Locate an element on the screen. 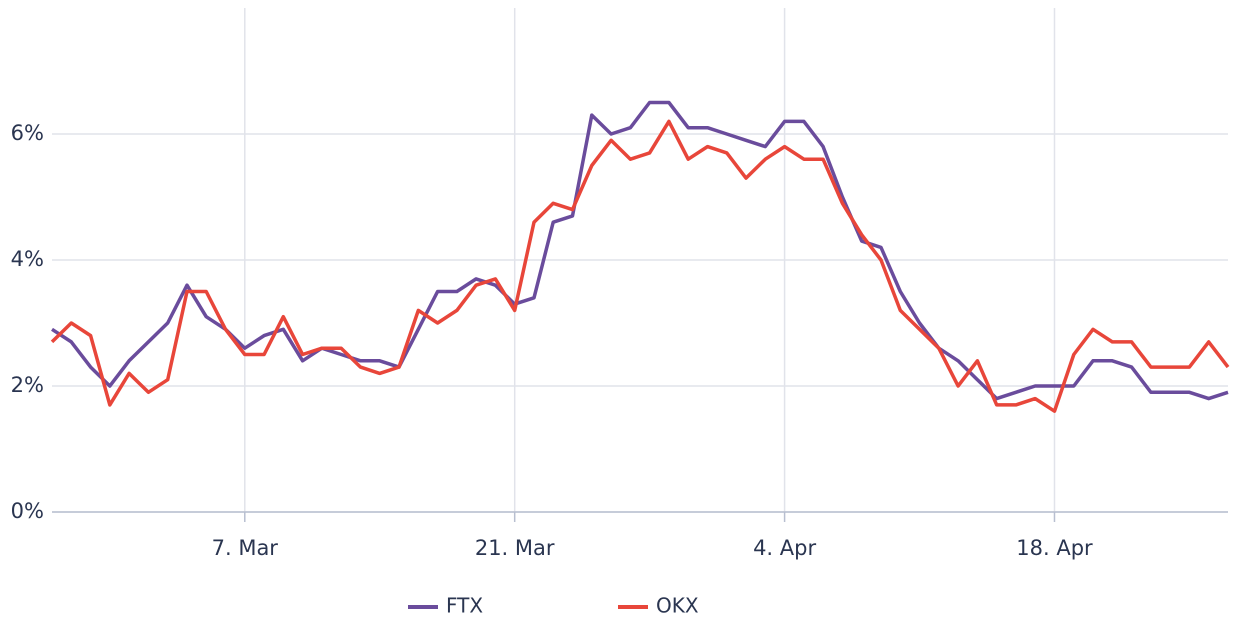 The width and height of the screenshot is (1237, 634). legend-label: OKX is located at coordinates (677, 606).